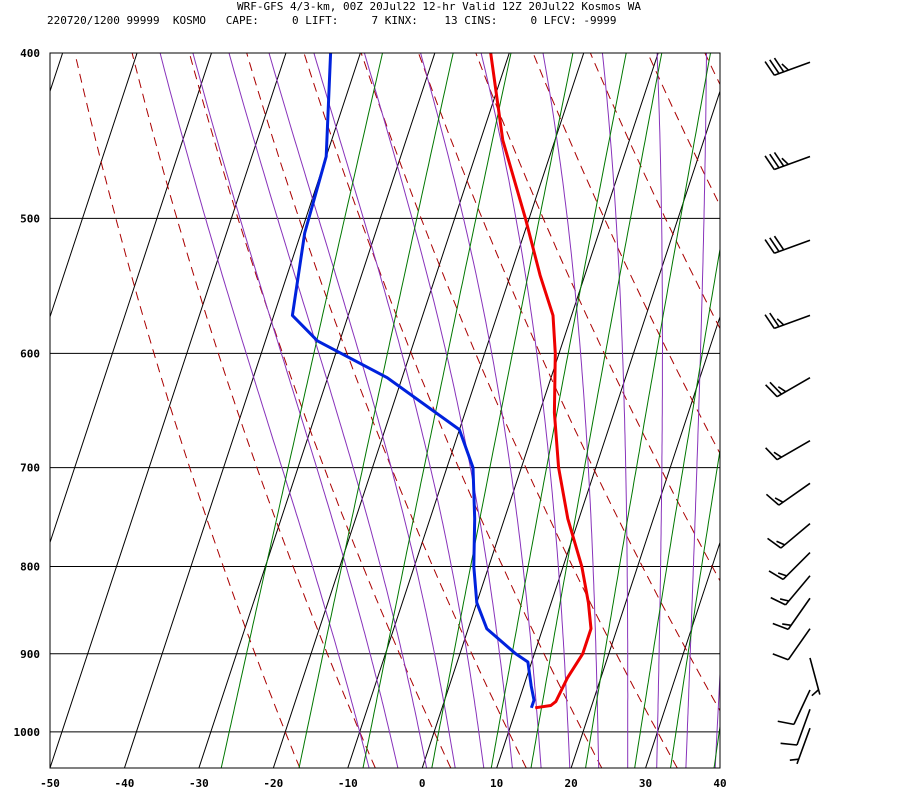  What do you see at coordinates (30, 353) in the screenshot?
I see `y-tick-label: 600` at bounding box center [30, 353].